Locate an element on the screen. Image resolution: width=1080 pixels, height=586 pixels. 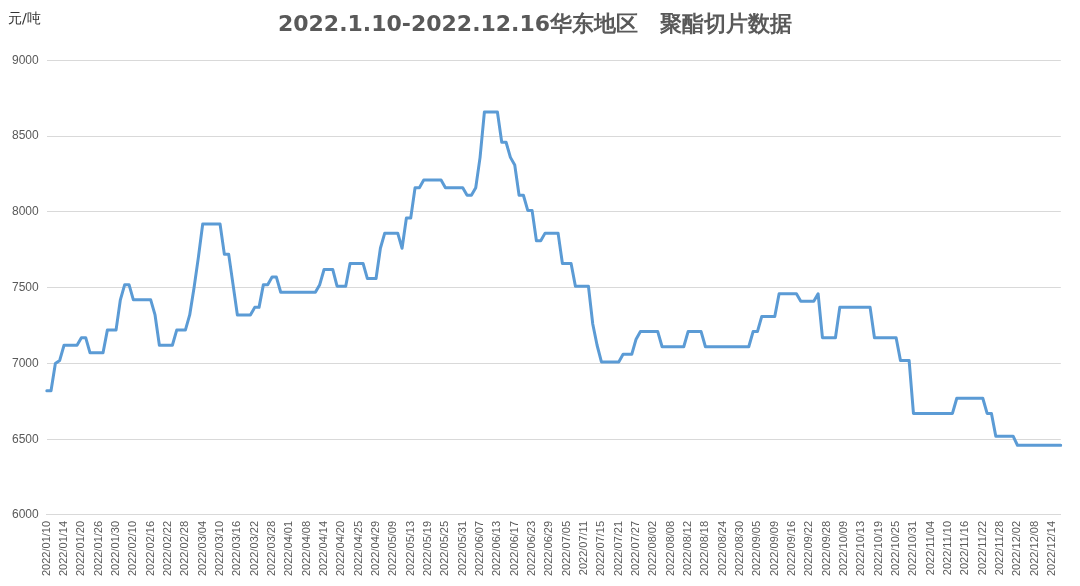
x-tick-label: 2022/09/28 is located at coordinates (825, 548).